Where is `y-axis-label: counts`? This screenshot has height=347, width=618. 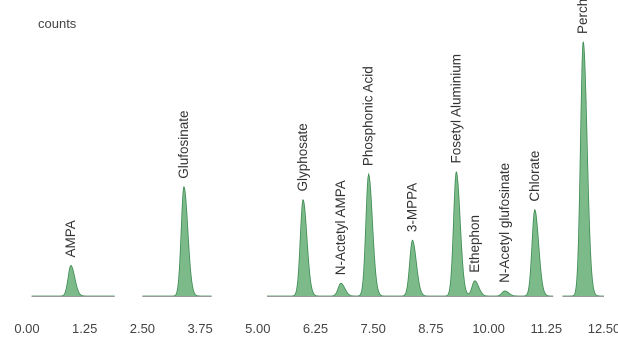 y-axis-label: counts is located at coordinates (57, 23).